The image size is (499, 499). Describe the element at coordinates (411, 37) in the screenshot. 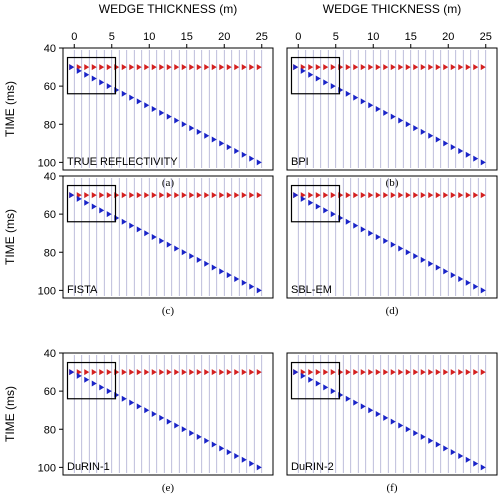

I see `x-tick-label: 15` at that location.